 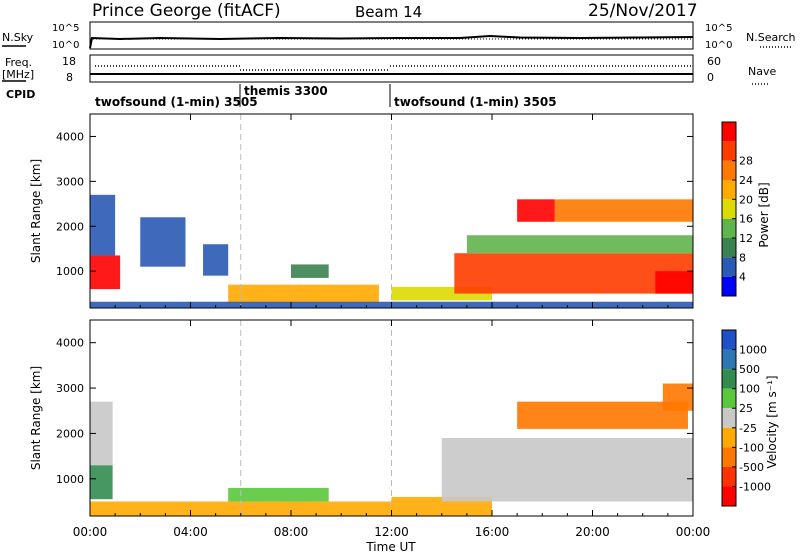 What do you see at coordinates (764, 214) in the screenshot?
I see `power-colorbar-label: Power [dB]` at bounding box center [764, 214].